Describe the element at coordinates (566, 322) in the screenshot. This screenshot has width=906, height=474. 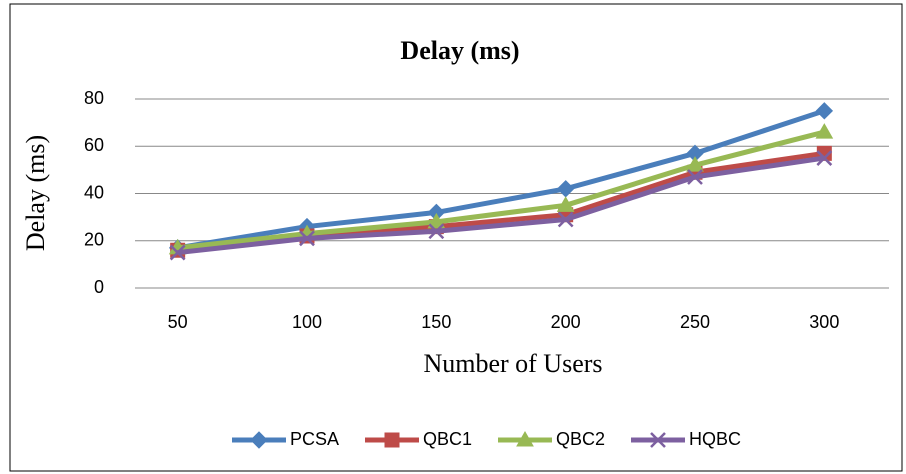
I see `x-tick-label: 200` at that location.